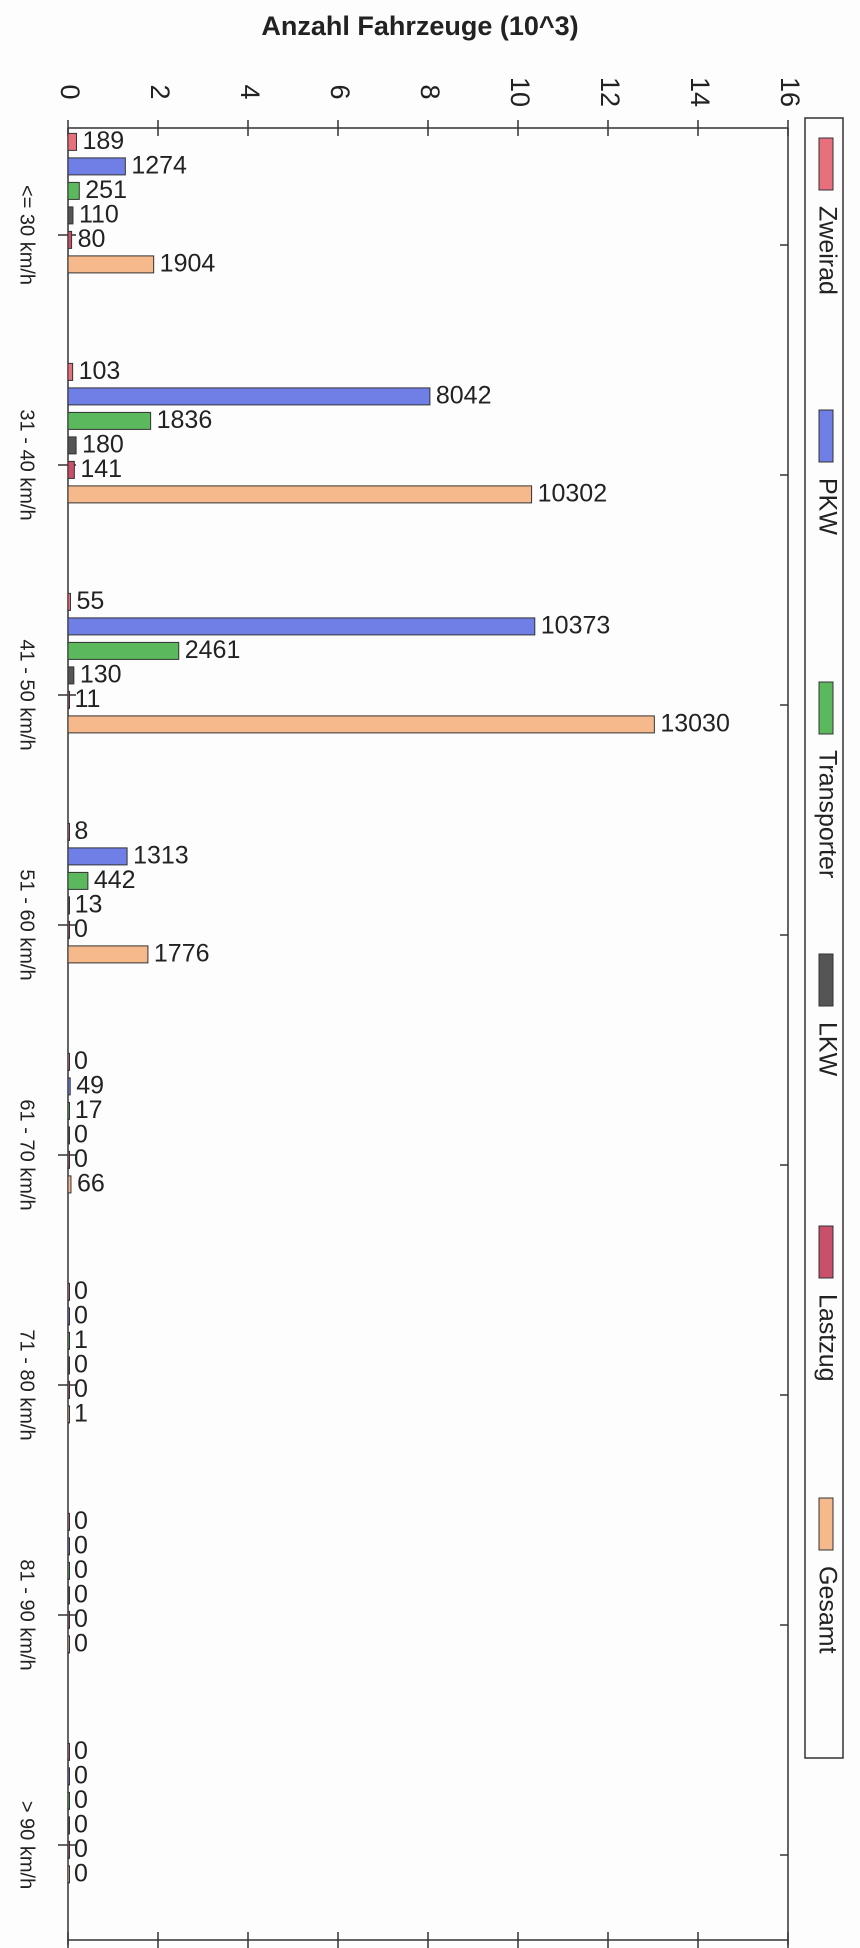 Image resolution: width=860 pixels, height=1948 pixels. Describe the element at coordinates (464, 396) in the screenshot. I see `data-label: 8042` at that location.